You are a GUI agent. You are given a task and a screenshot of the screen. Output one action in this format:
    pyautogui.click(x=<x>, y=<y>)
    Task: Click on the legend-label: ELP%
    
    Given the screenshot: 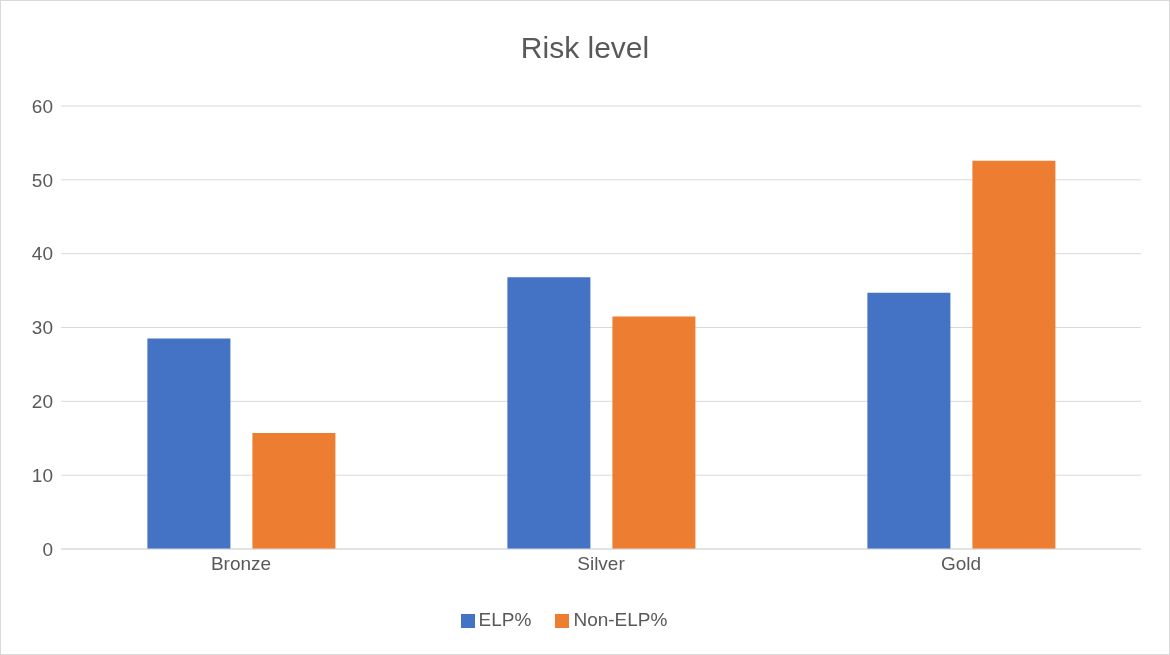 What is the action you would take?
    pyautogui.click(x=505, y=619)
    